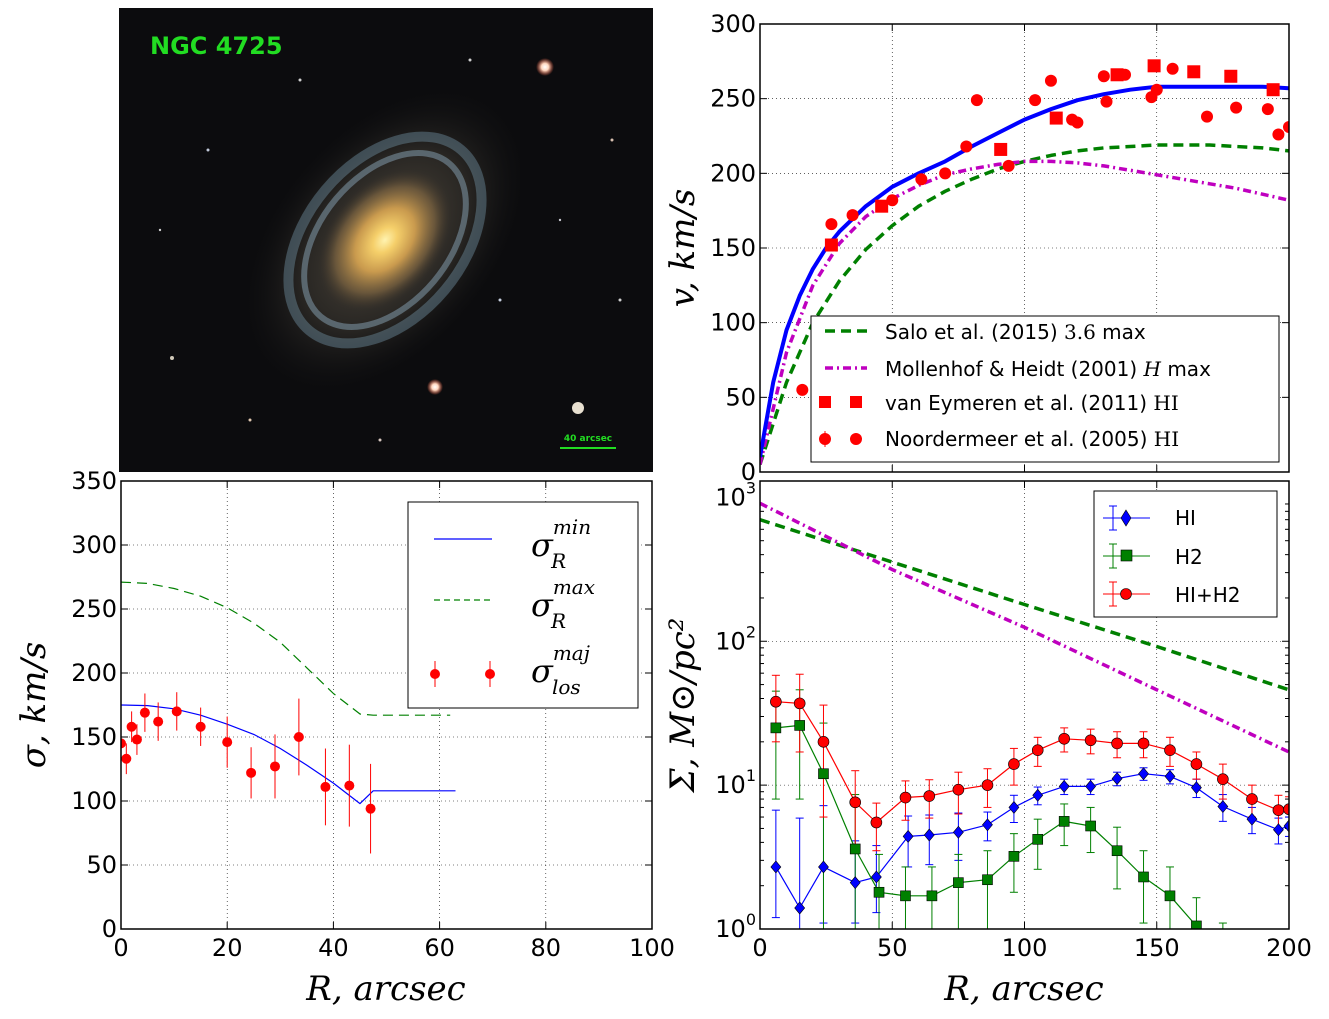  I want to click on surface-ylabel: Σ, M⊙/pc², so click(683, 706).